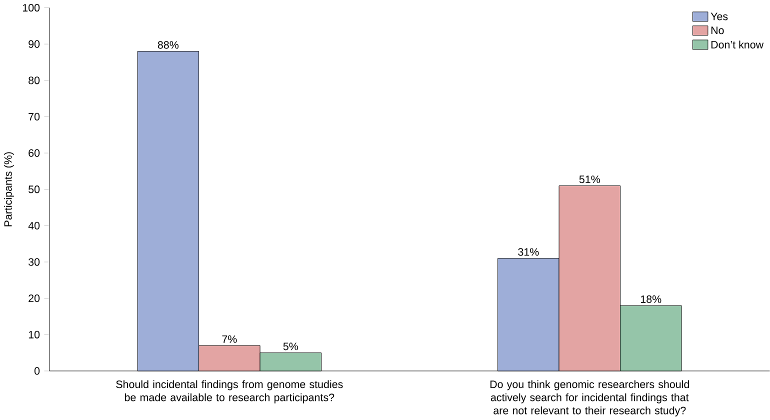  Describe the element at coordinates (34, 334) in the screenshot. I see `y-tick-label: 10` at that location.